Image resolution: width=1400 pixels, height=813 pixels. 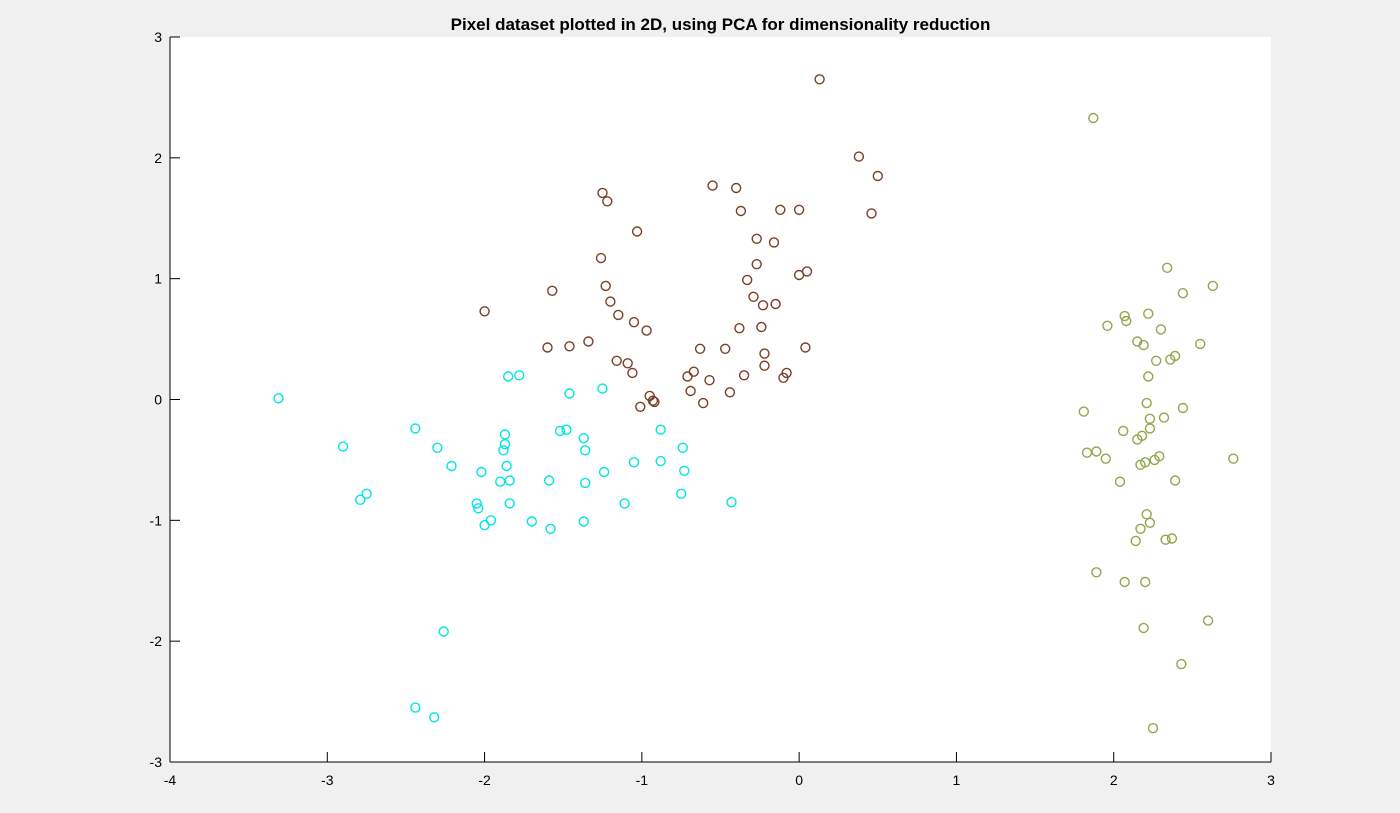 I want to click on y-axis-ticks: -3 -2 -1 0 1 2 3, so click(x=165, y=399).